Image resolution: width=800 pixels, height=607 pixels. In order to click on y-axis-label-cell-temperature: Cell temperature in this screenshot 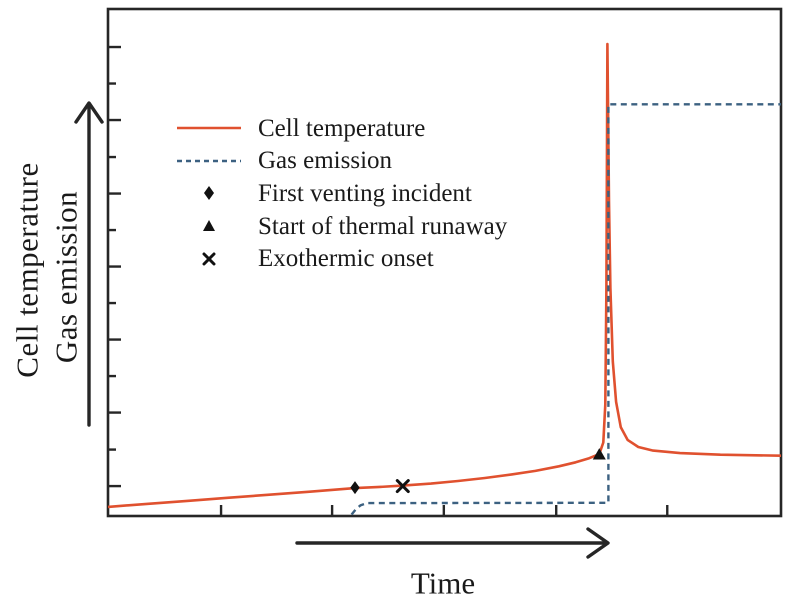, I will do `click(27, 270)`.